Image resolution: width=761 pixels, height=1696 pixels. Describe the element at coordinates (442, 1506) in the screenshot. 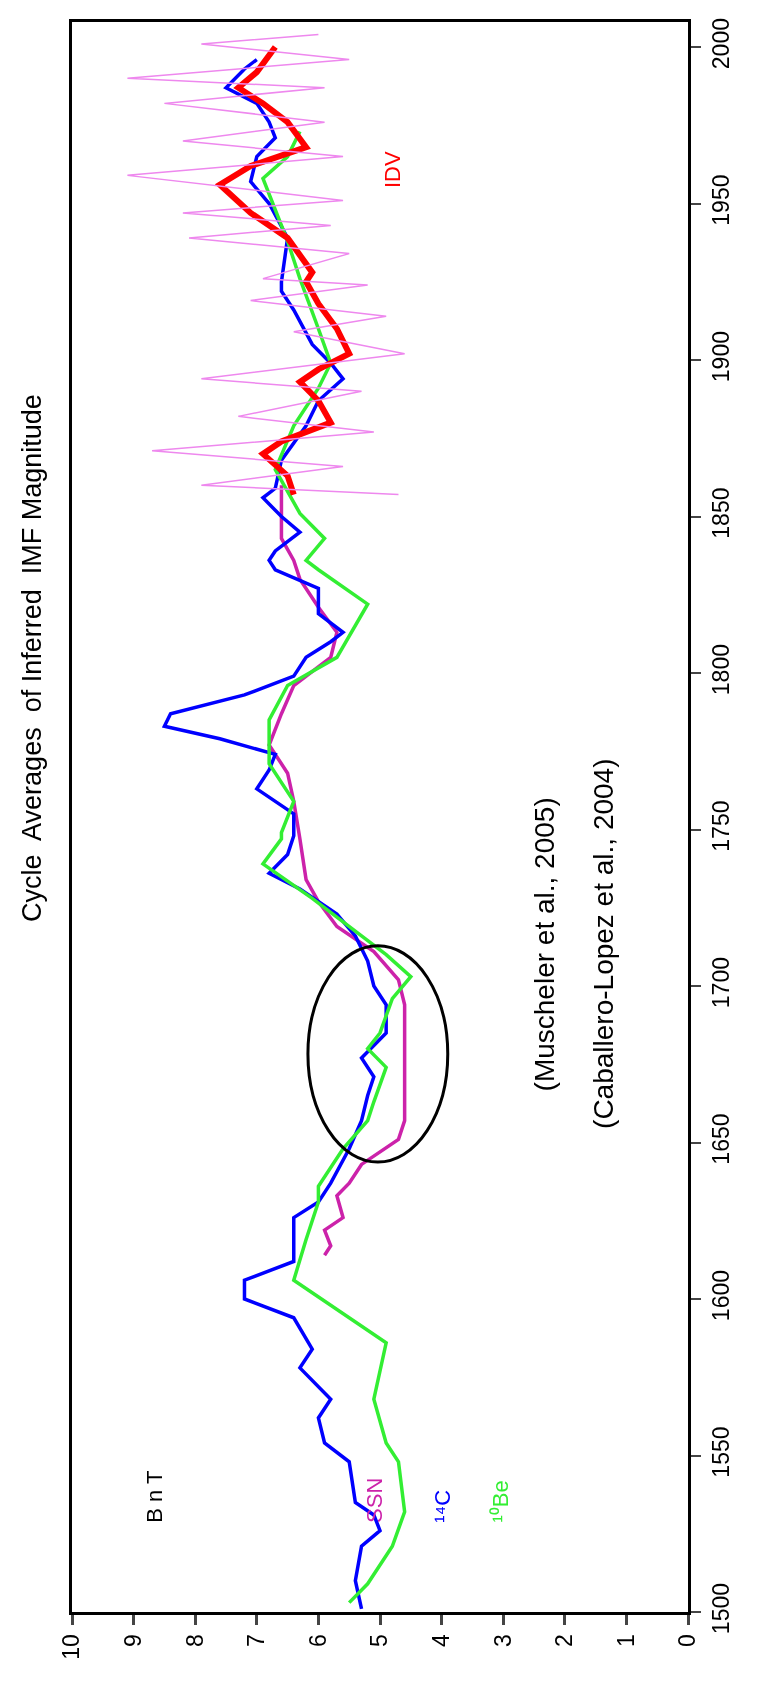

I see `text: ¹⁴C` at that location.